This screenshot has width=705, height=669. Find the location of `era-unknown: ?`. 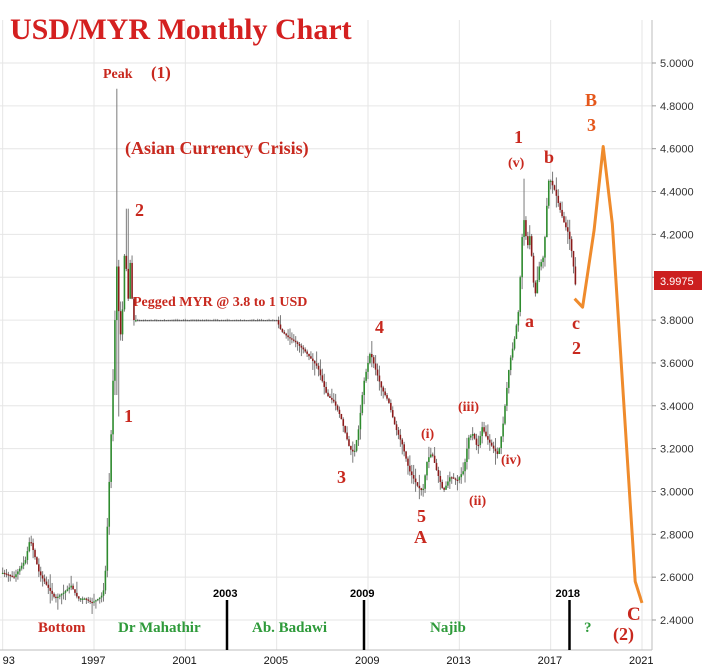

era-unknown: ? is located at coordinates (588, 628).